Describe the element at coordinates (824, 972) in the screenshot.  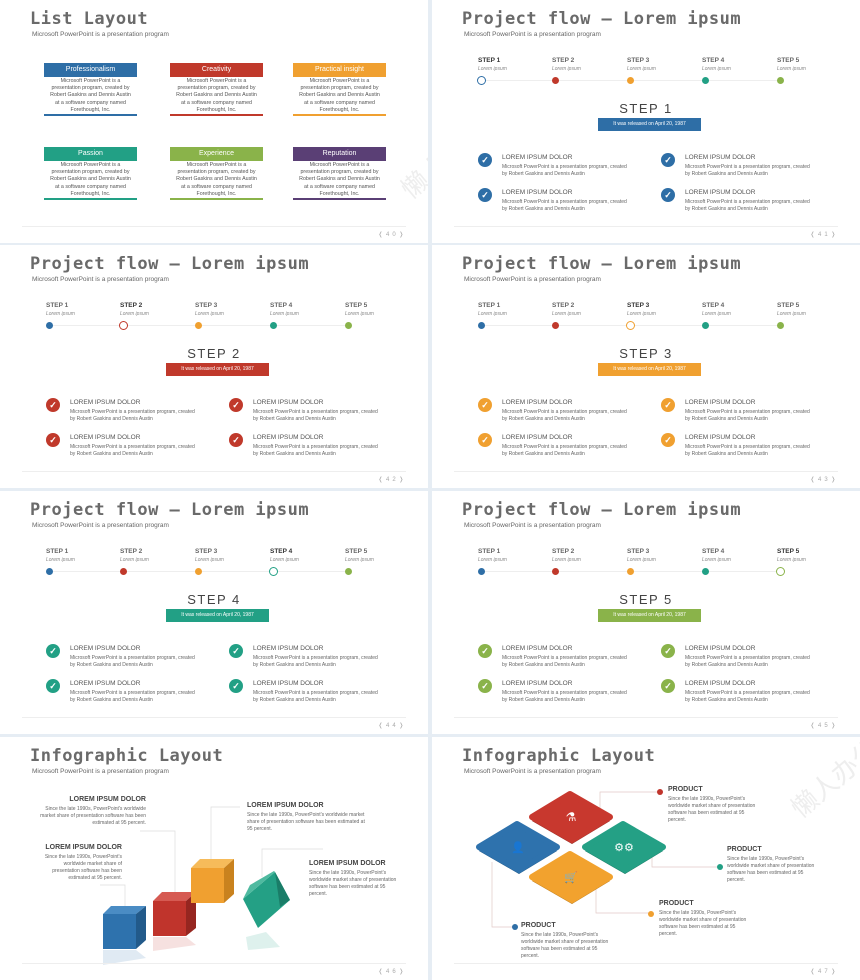
I see `page-number: ❬47❭` at that location.